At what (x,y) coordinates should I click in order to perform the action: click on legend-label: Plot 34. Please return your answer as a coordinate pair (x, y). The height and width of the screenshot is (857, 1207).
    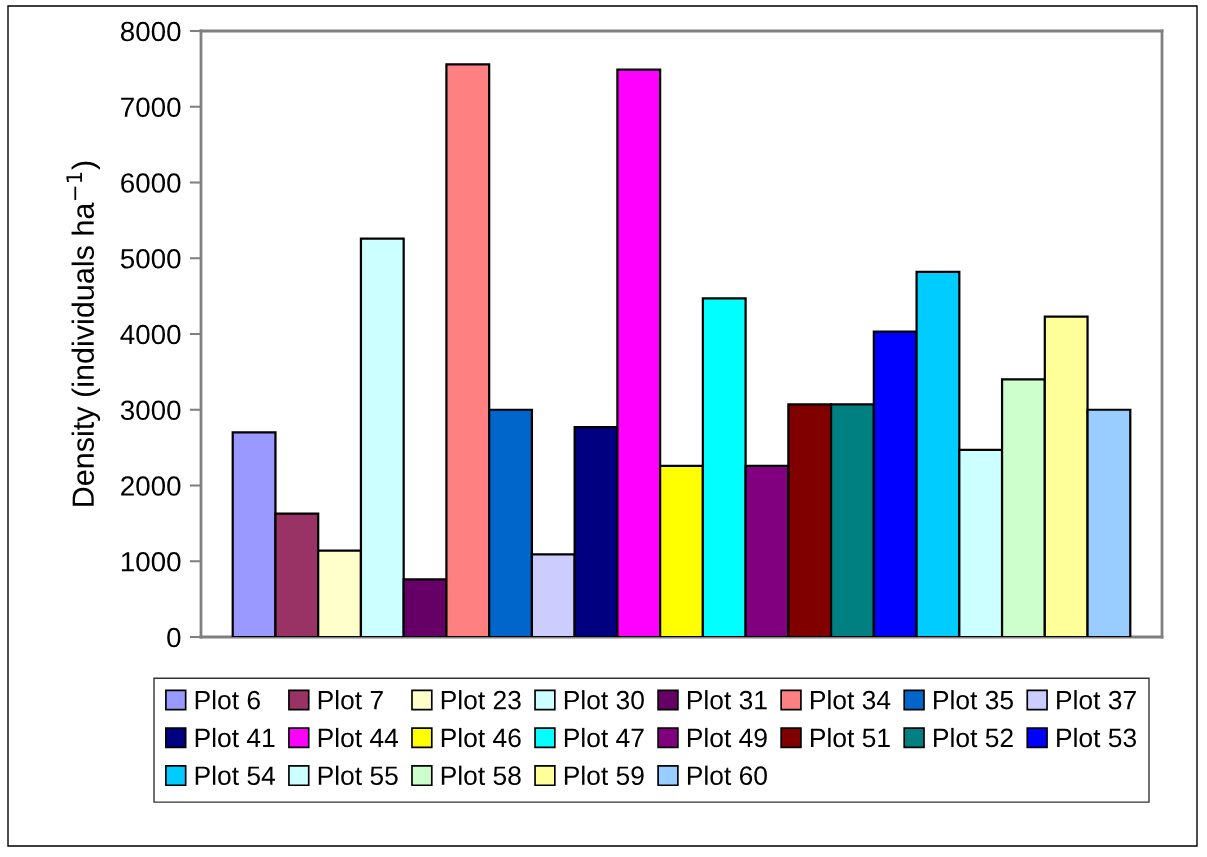
    Looking at the image, I should click on (851, 700).